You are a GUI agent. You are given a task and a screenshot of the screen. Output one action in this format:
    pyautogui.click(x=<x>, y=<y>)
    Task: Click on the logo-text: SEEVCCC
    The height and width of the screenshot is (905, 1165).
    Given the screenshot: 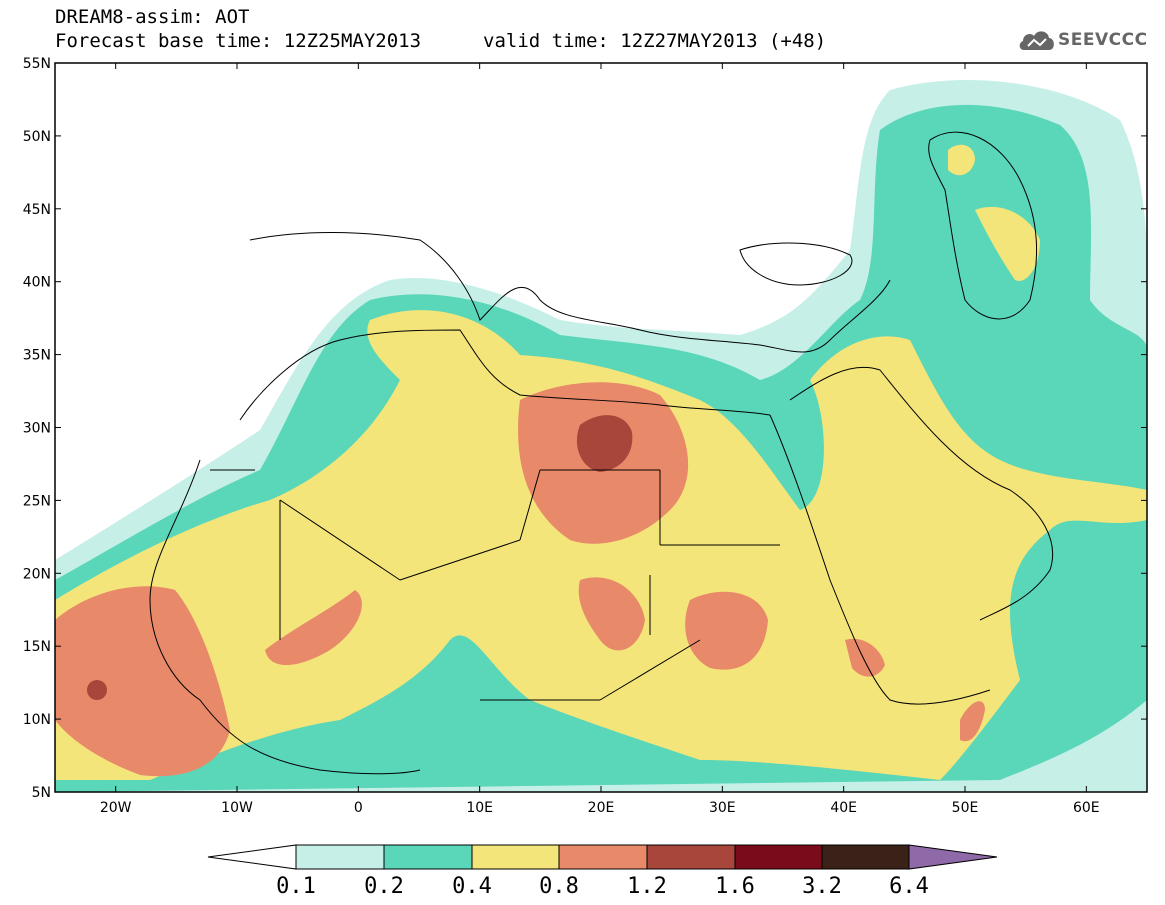 What is the action you would take?
    pyautogui.click(x=1103, y=40)
    